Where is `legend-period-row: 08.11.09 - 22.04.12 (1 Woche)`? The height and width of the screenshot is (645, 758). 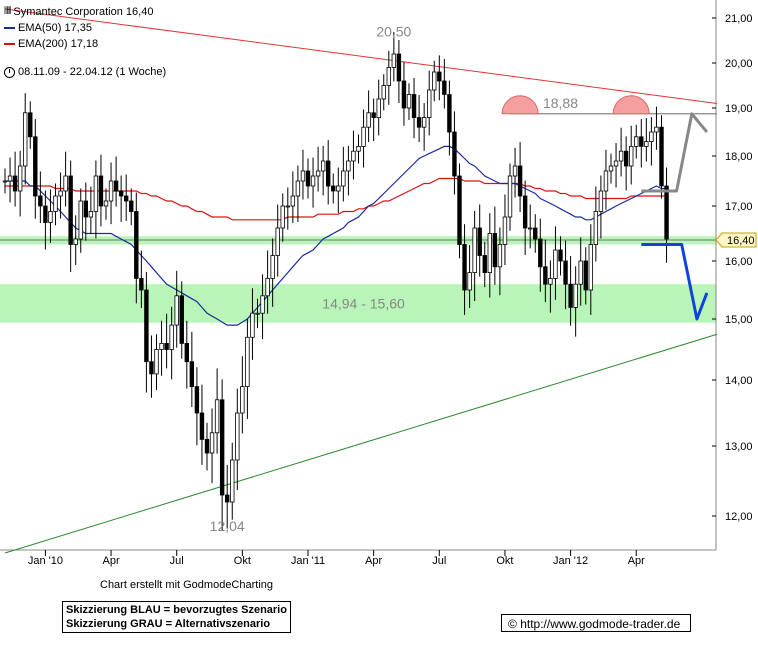
legend-period-row: 08.11.09 - 22.04.12 (1 Woche) is located at coordinates (85, 72).